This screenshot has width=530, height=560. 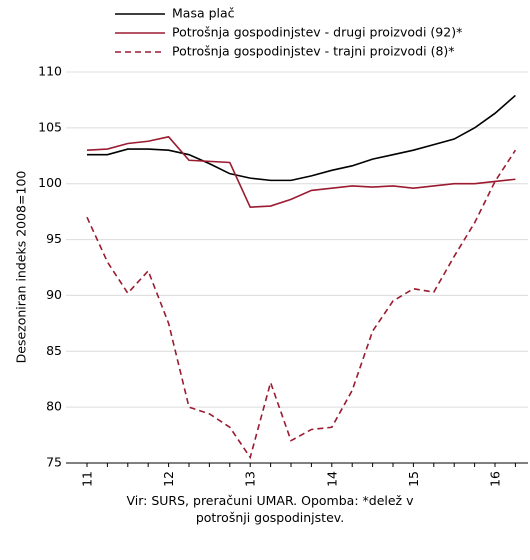 I want to click on x-tick-label: Q1 12, so click(x=168, y=480).